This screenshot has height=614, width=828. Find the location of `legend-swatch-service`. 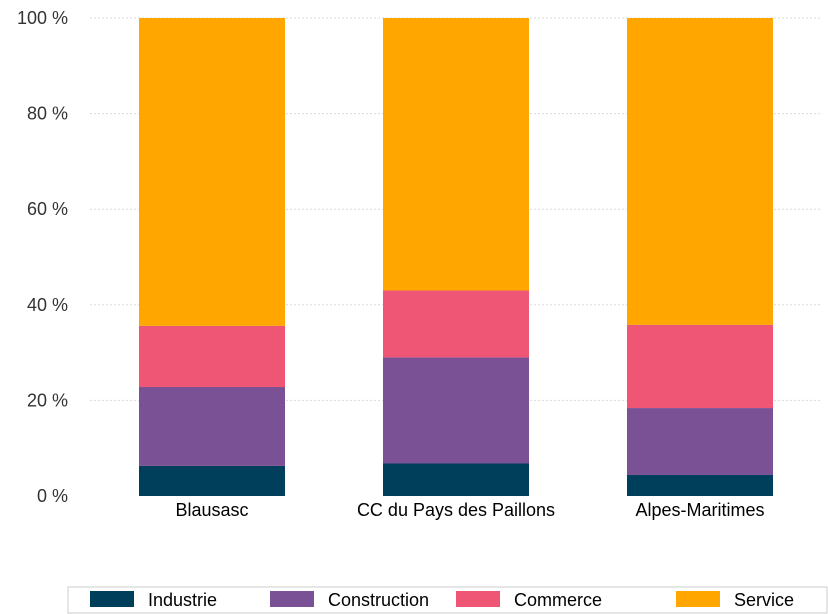

legend-swatch-service is located at coordinates (698, 599).